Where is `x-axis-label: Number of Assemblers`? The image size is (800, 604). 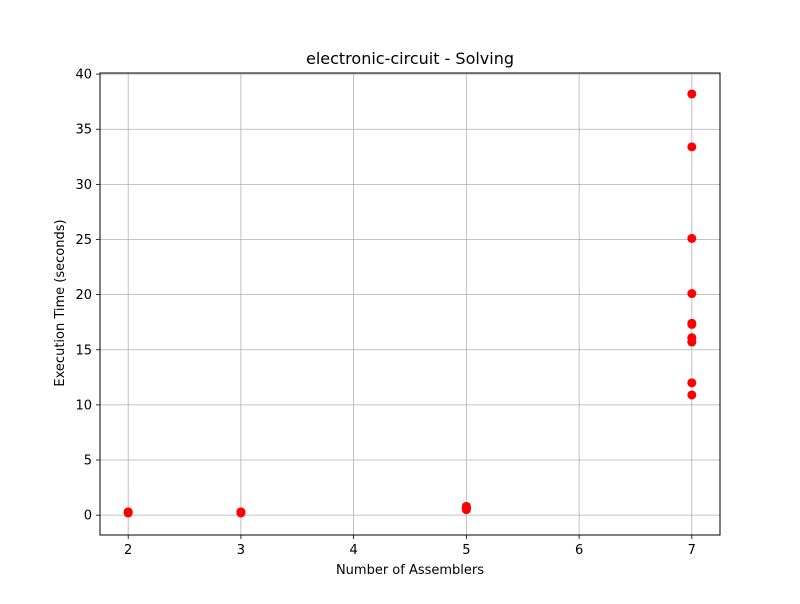 x-axis-label: Number of Assemblers is located at coordinates (410, 570).